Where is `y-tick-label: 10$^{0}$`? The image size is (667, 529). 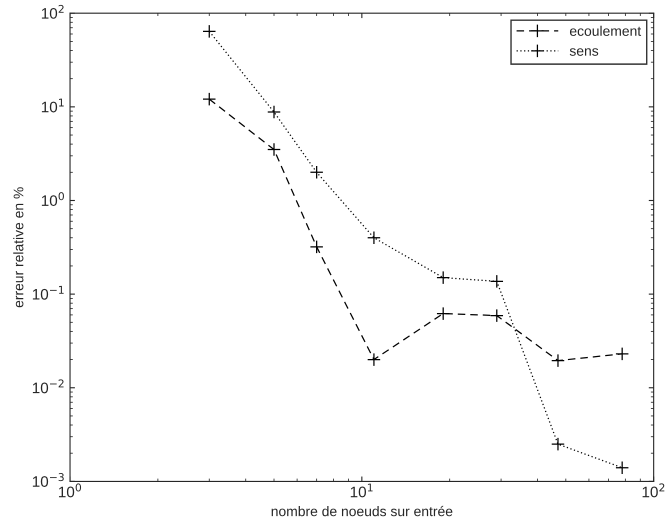
y-tick-label: 10$^{0}$ is located at coordinates (53, 199).